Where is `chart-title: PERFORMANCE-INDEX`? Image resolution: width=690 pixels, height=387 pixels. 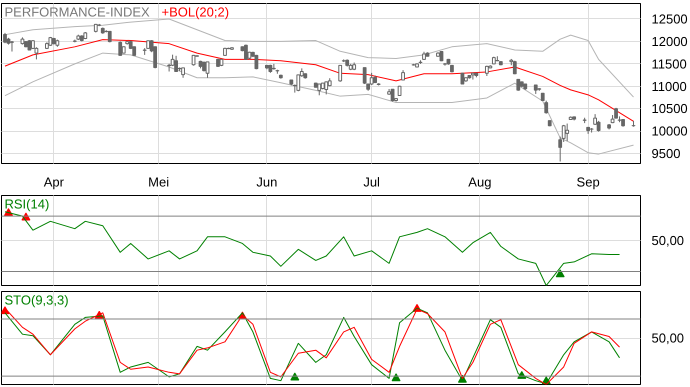 chart-title: PERFORMANCE-INDEX is located at coordinates (77, 12).